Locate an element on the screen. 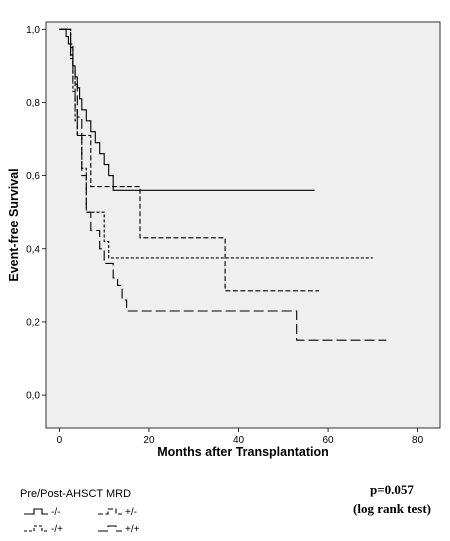 This screenshot has height=541, width=450. p-value-annotation: p=0.057 (log rank test) is located at coordinates (392, 499).